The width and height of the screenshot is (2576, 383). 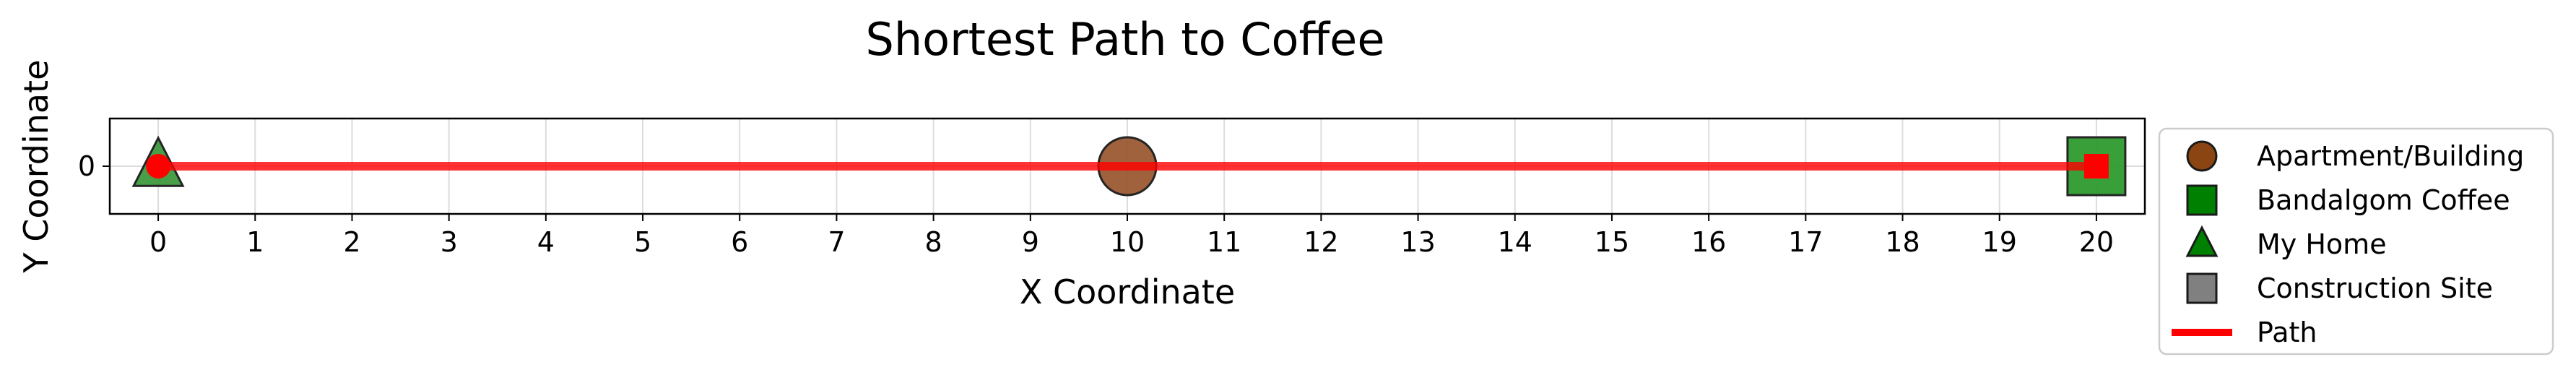 I want to click on x-tick-label: 14, so click(x=1515, y=242).